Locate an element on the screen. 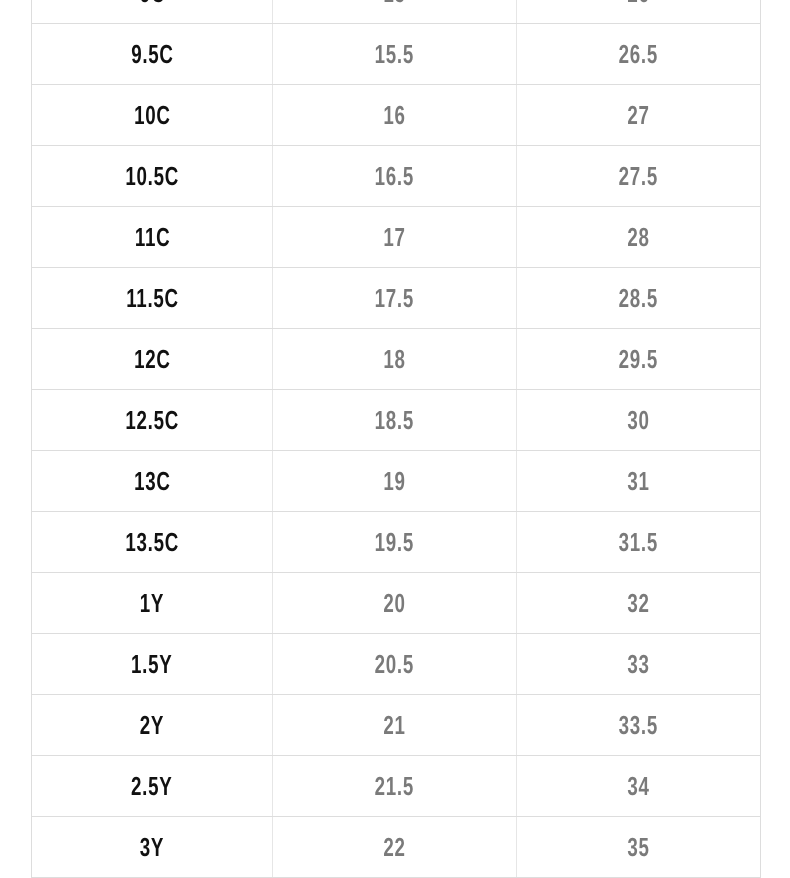 Image resolution: width=790 pixels, height=878 pixels. value-cell-1: 15 is located at coordinates (395, 11).